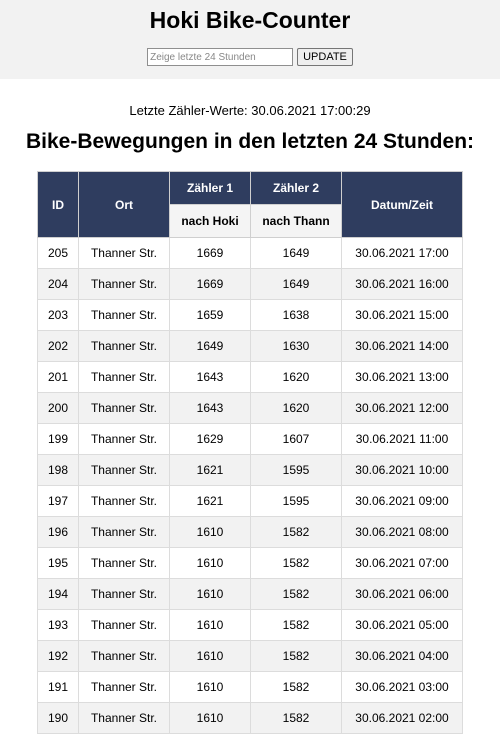 Image resolution: width=500 pixels, height=747 pixels. What do you see at coordinates (296, 439) in the screenshot?
I see `cell-counter-2: 1607` at bounding box center [296, 439].